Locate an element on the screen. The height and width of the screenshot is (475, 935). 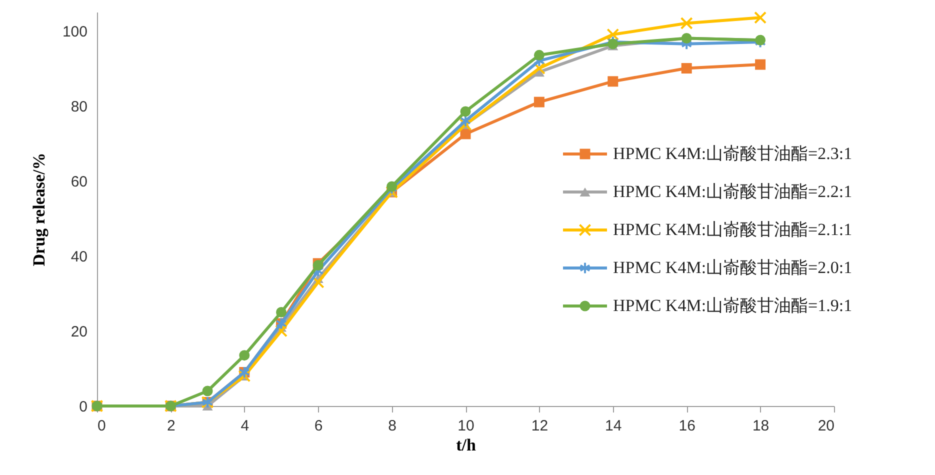
legend-label: HPMC K4M:山嵛酸甘油酯=2.0:1 is located at coordinates (732, 267).